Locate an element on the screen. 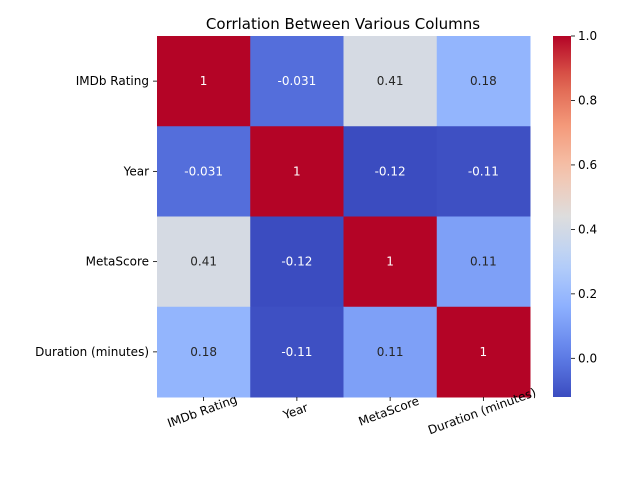  colorbar-gradient is located at coordinates (562, 216).